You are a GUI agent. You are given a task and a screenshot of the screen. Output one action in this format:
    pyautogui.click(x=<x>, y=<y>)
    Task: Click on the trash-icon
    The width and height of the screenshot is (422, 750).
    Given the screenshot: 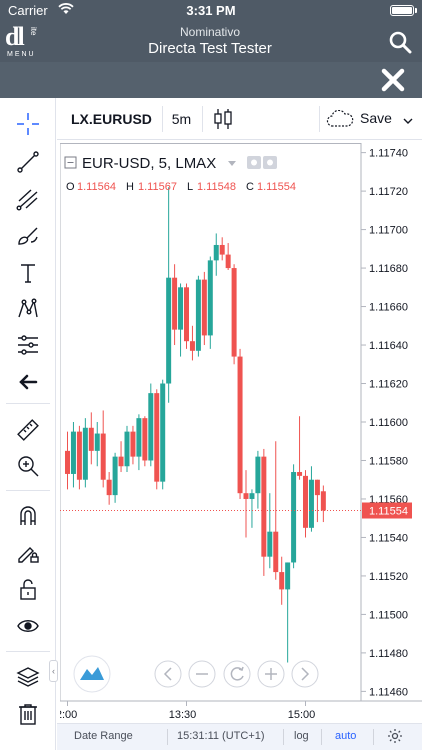 What is the action you would take?
    pyautogui.click(x=28, y=714)
    